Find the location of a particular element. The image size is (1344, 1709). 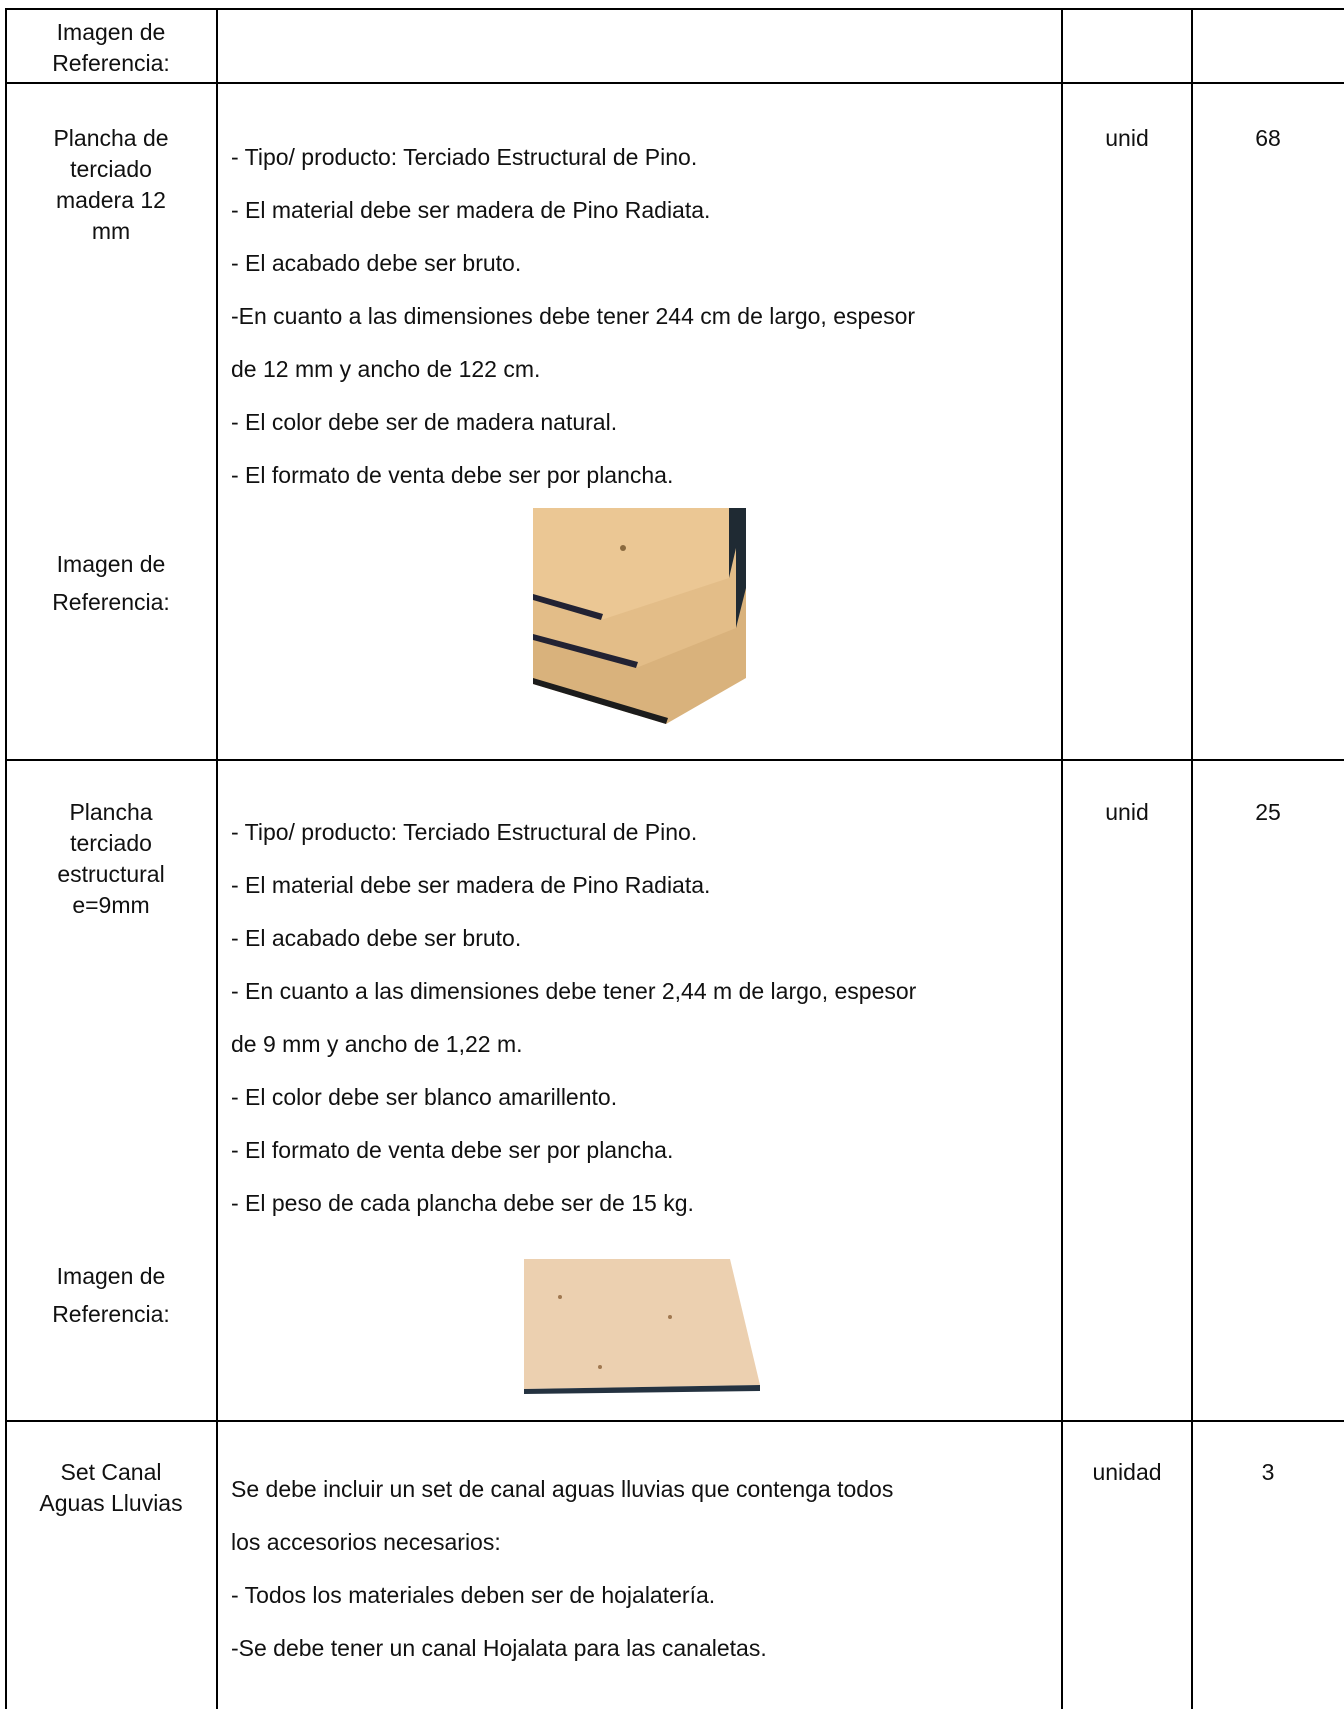

item-name: Aguas Lluvias is located at coordinates (111, 1503).